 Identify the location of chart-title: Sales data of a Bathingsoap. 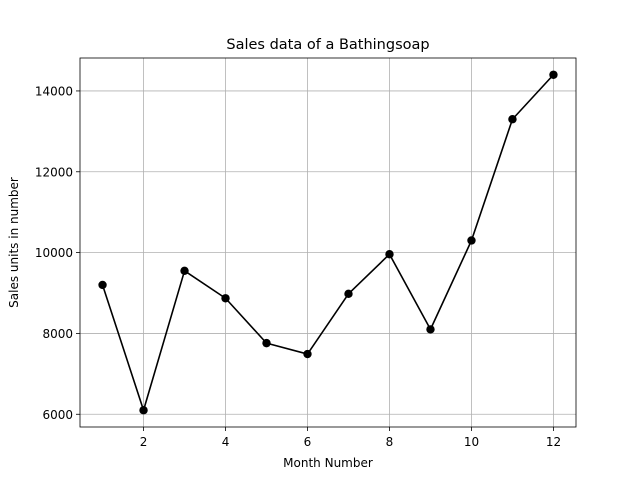
(327, 45).